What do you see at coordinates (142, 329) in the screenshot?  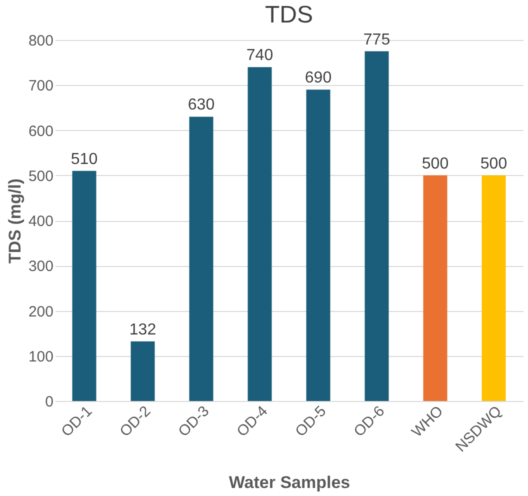 I see `data-label: 132` at bounding box center [142, 329].